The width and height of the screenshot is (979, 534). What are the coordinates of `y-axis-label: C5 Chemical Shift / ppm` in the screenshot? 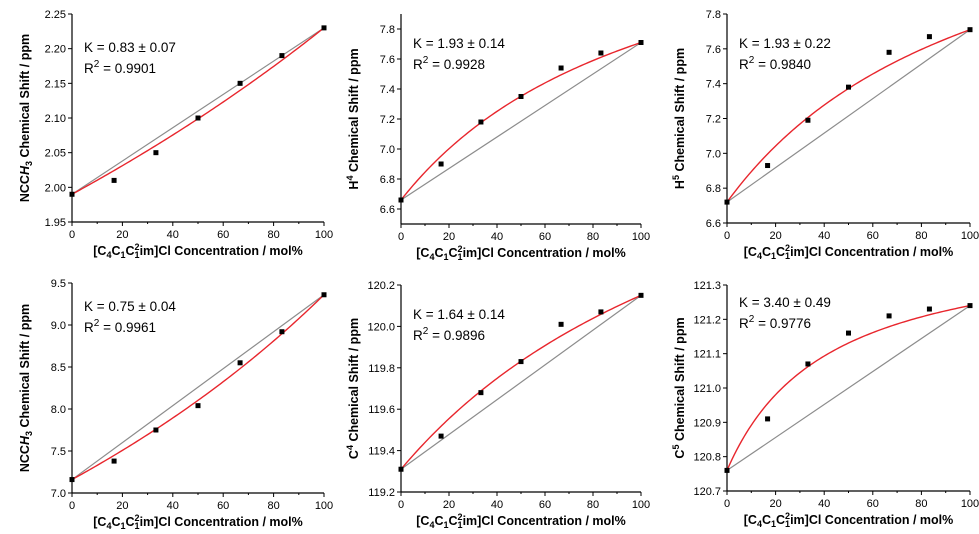 It's located at (679, 387).